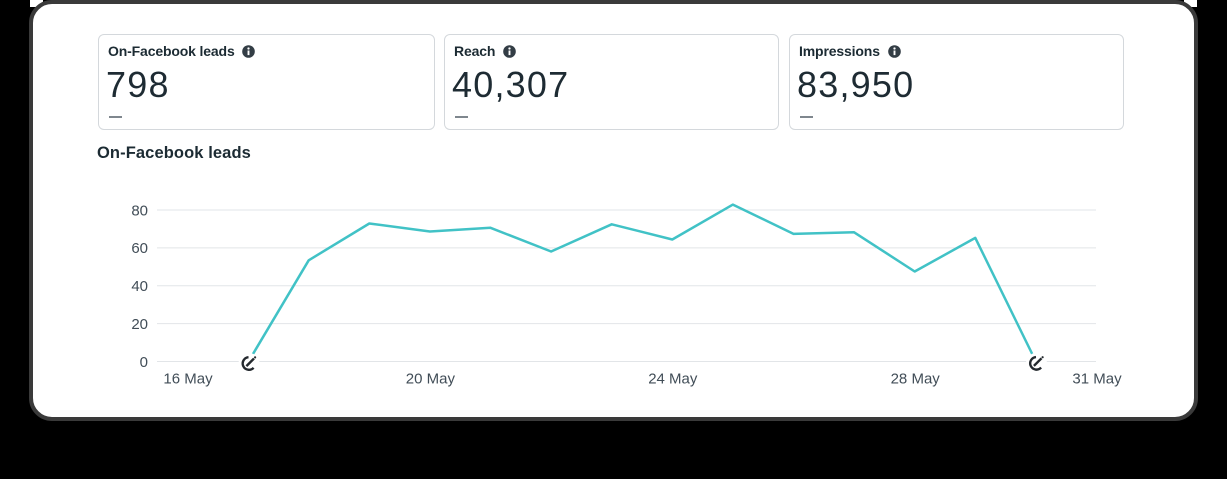 The image size is (1227, 479). What do you see at coordinates (431, 379) in the screenshot?
I see `svg-text: 20 May` at bounding box center [431, 379].